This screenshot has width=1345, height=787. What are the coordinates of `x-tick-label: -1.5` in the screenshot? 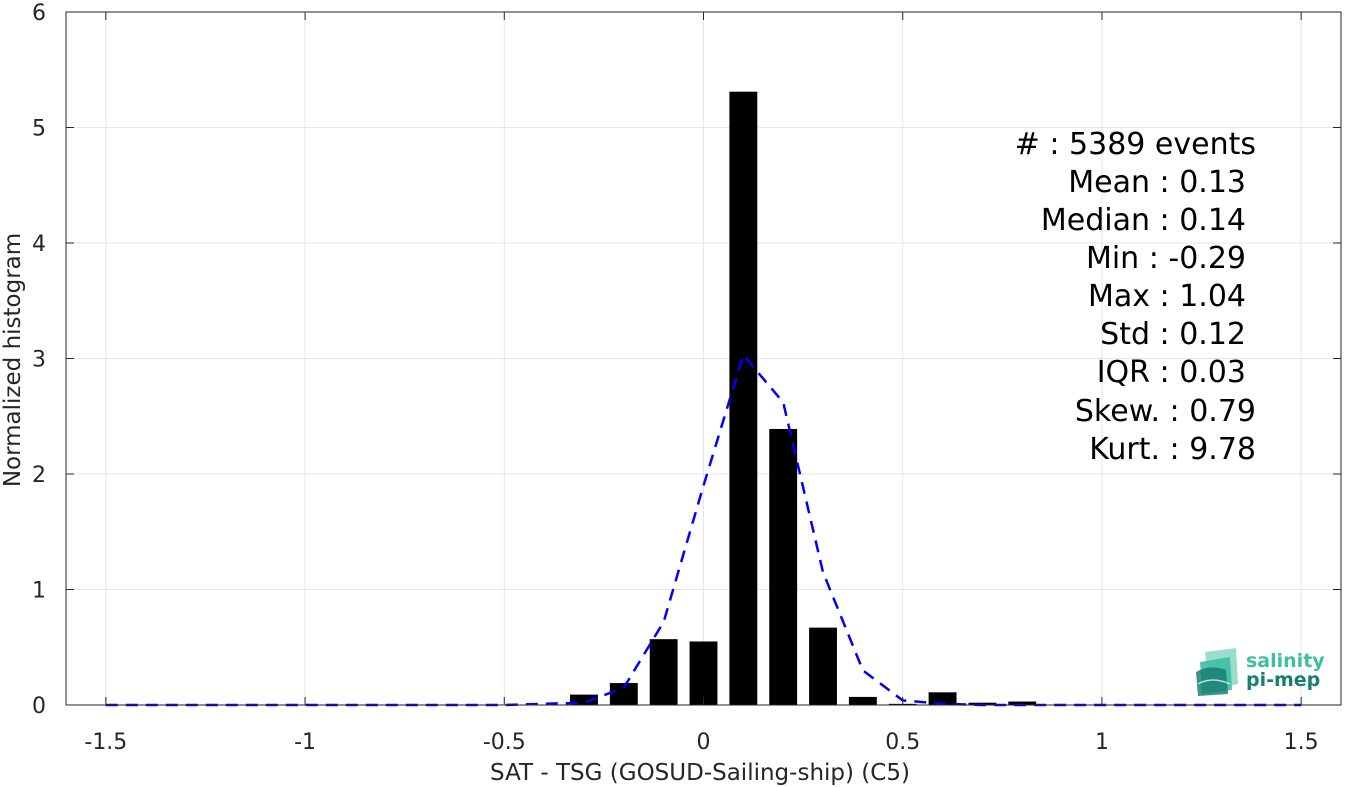 It's located at (105, 742).